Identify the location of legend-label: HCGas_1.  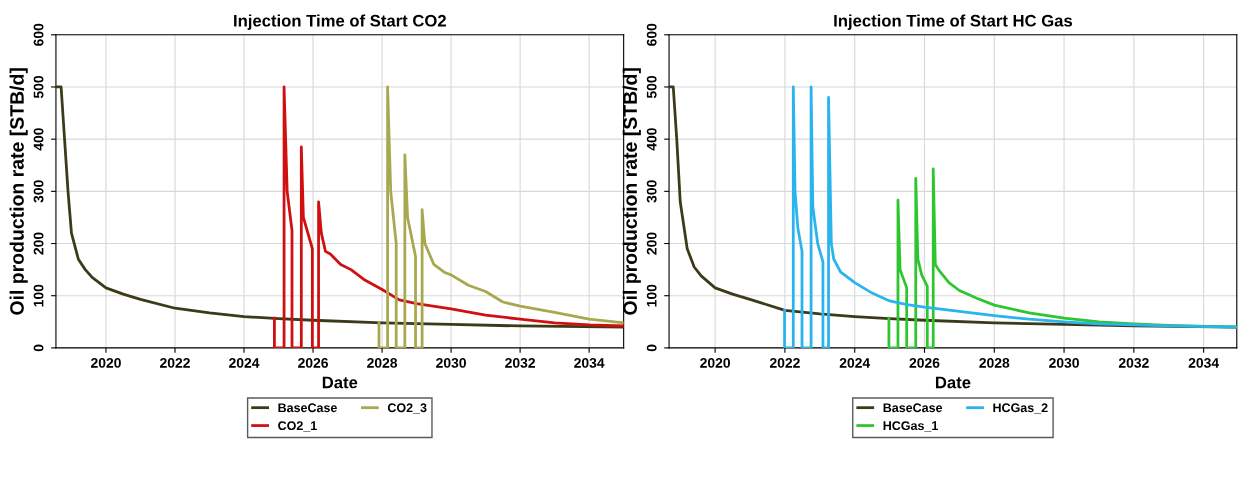
(910, 426).